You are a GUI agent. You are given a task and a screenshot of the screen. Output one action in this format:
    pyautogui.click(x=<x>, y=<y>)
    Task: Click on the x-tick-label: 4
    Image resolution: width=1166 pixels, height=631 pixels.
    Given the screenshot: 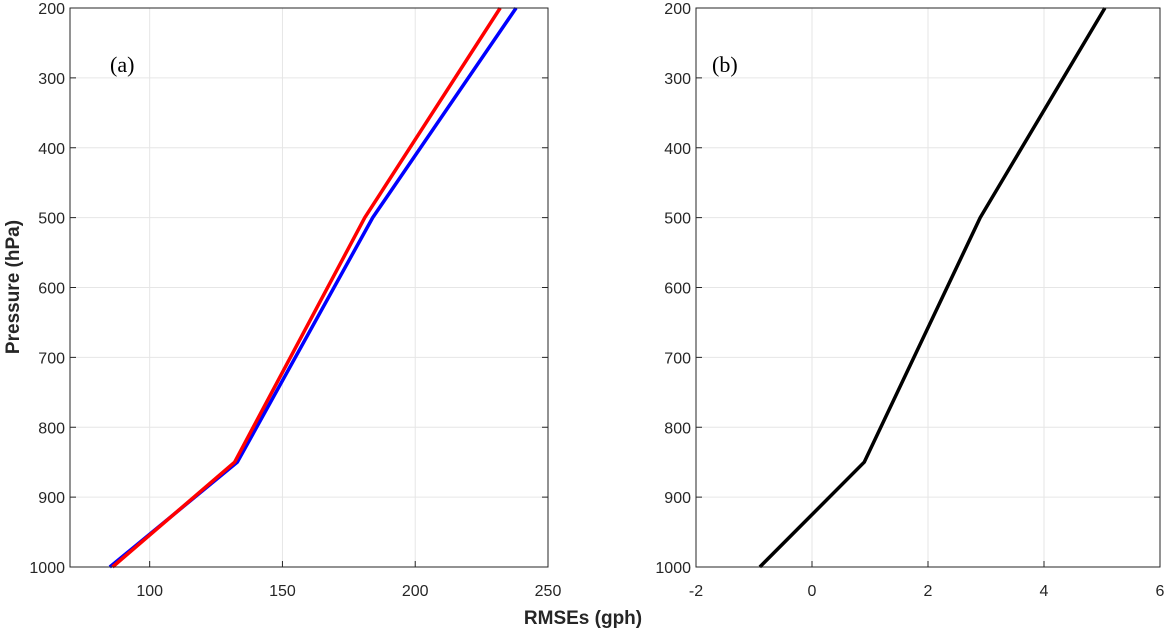 What is the action you would take?
    pyautogui.click(x=1044, y=591)
    